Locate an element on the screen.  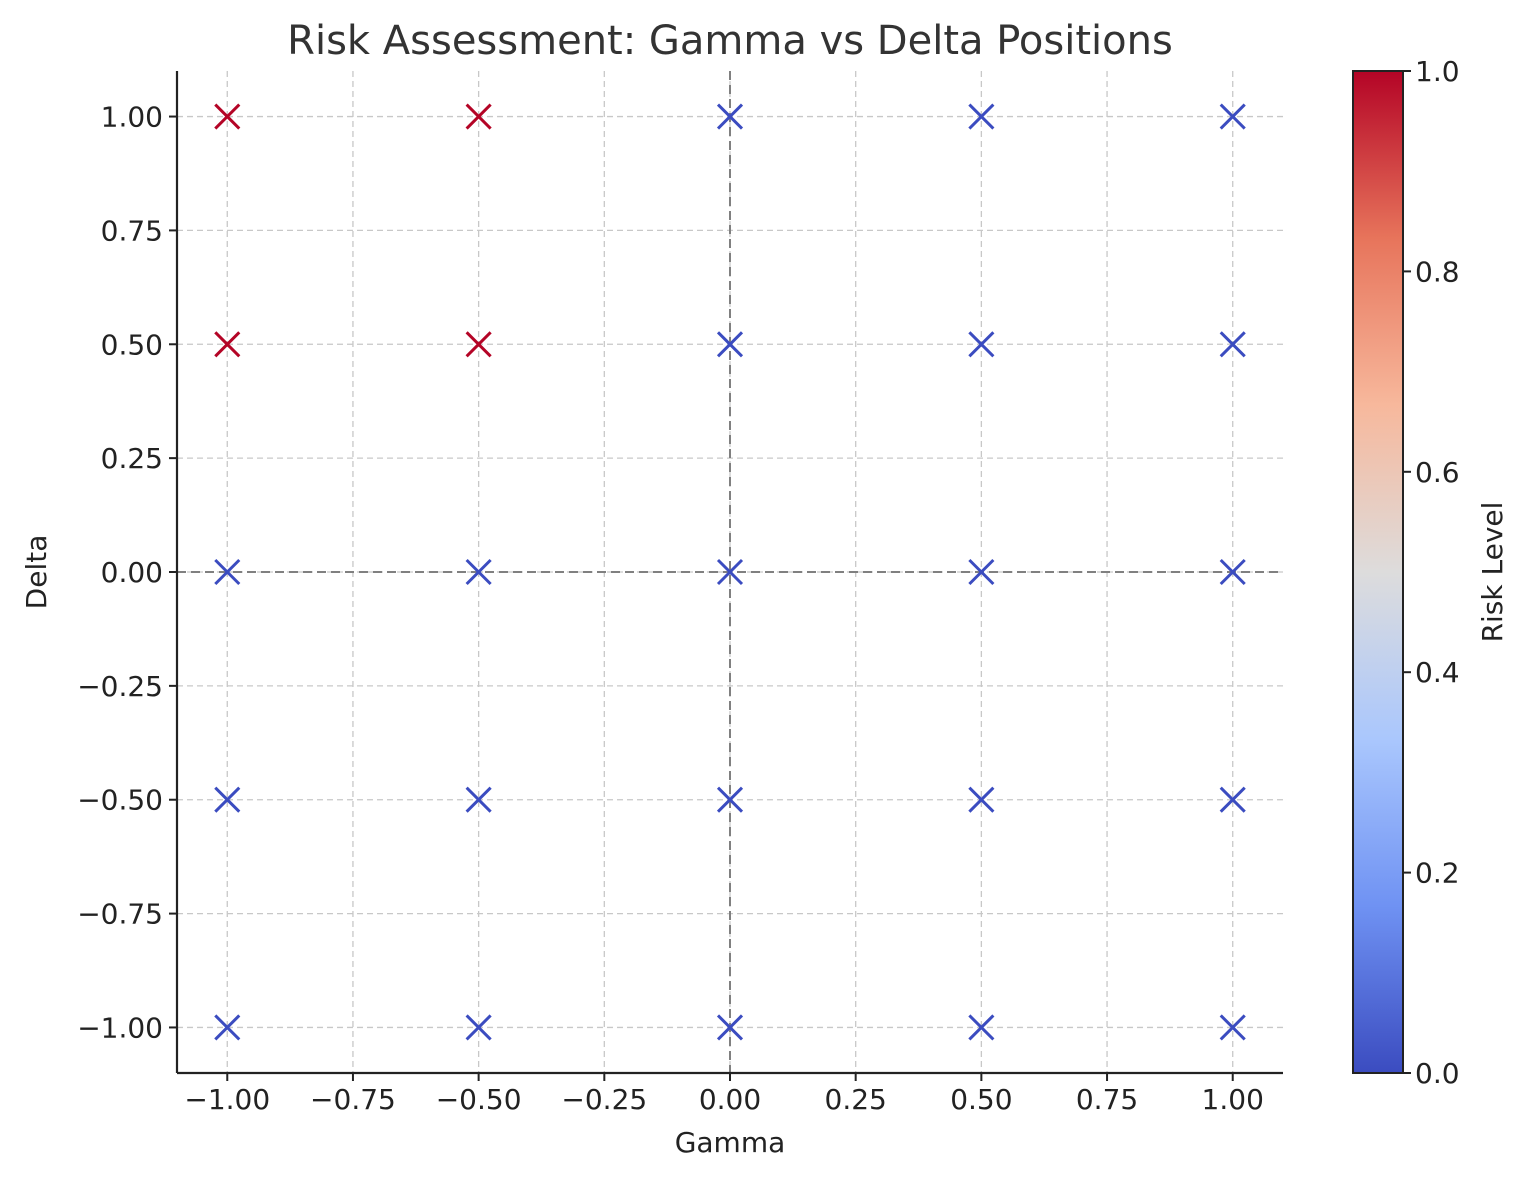
y-tick-label: −0.75 is located at coordinates (120, 914).